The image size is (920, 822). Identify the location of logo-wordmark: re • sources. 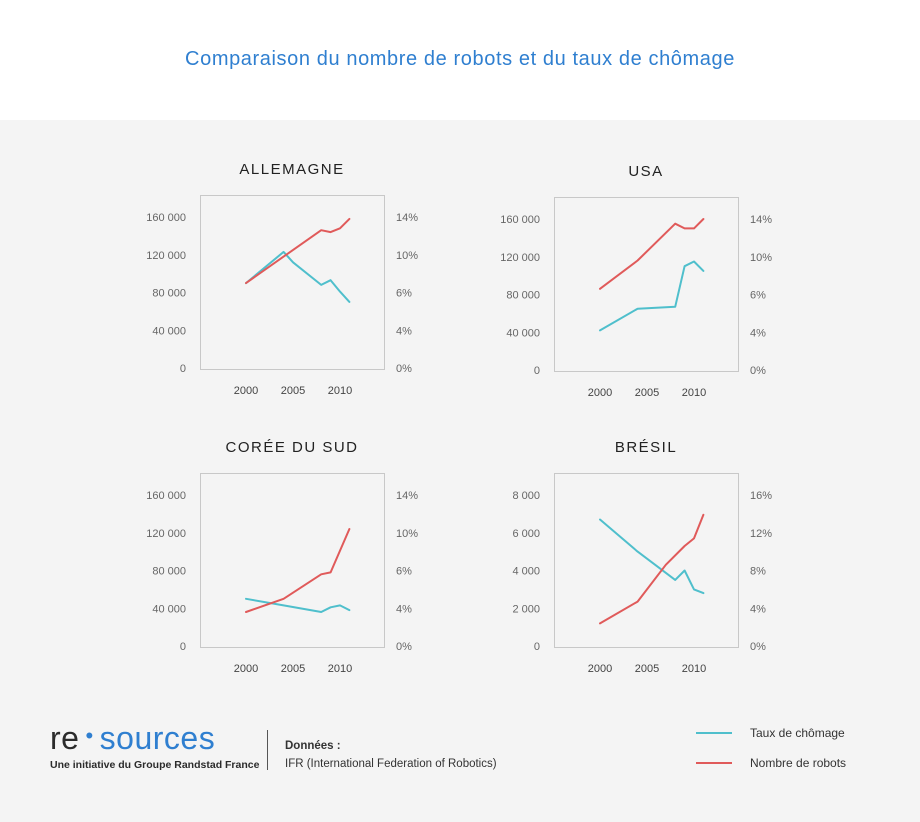
(154, 738).